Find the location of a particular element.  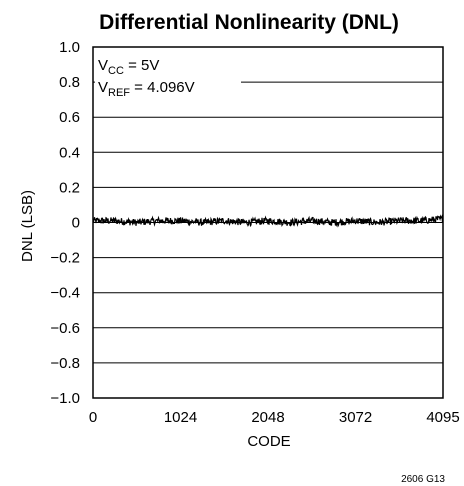

y-tick-label: −0.6 is located at coordinates (65, 328).